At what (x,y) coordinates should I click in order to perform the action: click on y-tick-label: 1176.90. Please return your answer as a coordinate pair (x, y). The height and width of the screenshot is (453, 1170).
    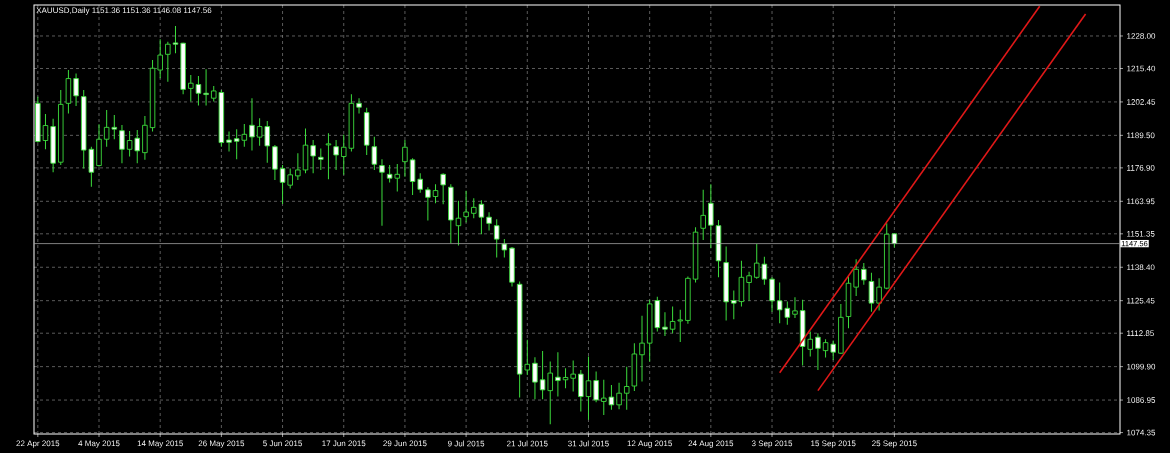
    Looking at the image, I should click on (1141, 168).